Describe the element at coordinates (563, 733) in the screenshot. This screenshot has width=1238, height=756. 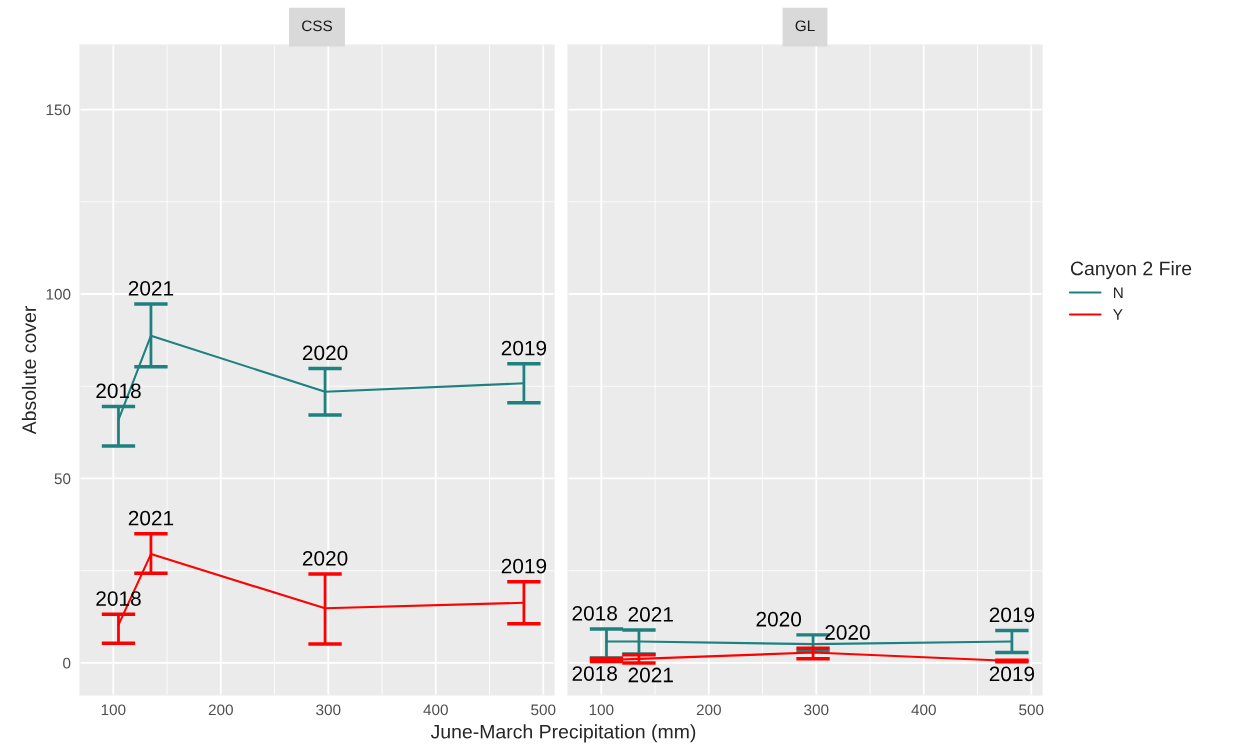
I see `x-axis-title: June-March Precipitation (mm)` at that location.